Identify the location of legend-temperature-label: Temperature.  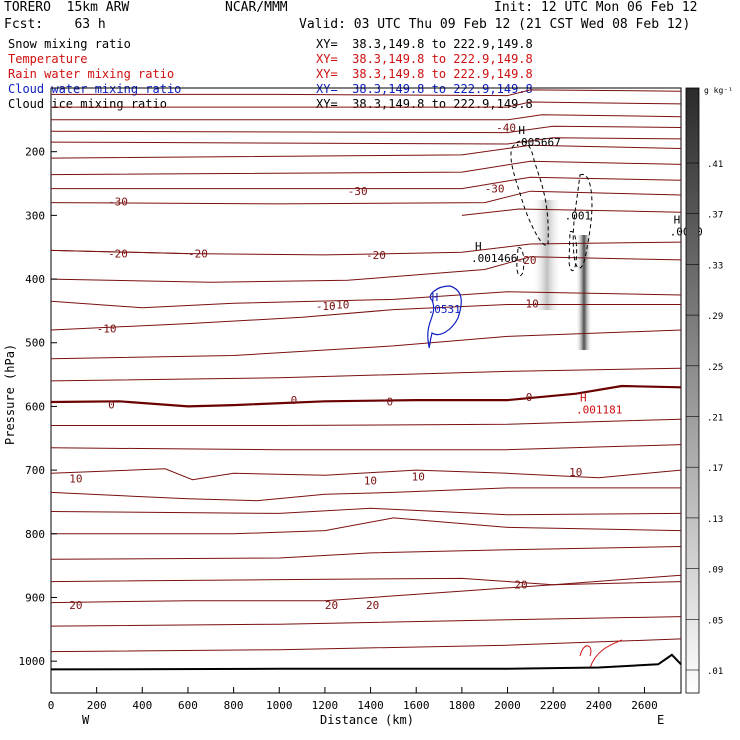
(48, 59).